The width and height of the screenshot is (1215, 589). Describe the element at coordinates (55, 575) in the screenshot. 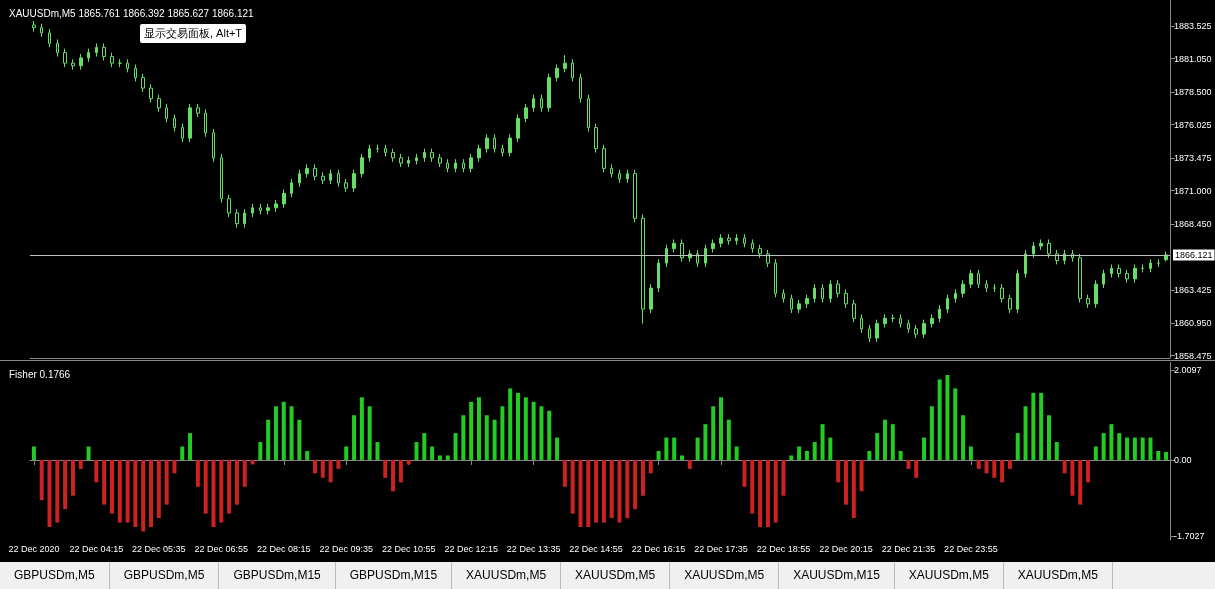

I see `text: GBPUSDm,M5` at that location.